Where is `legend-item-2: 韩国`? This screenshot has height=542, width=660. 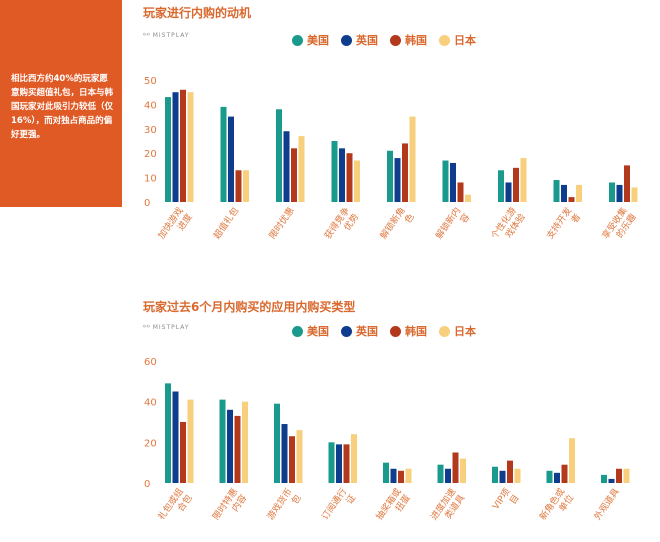 legend-item-2: 韩国 is located at coordinates (408, 331).